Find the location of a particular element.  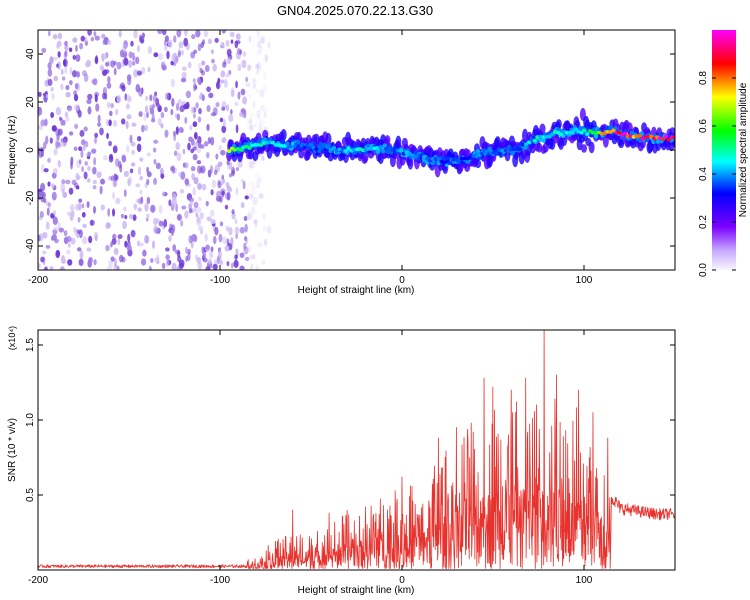

snr-x-tick-label: 0 is located at coordinates (402, 580).